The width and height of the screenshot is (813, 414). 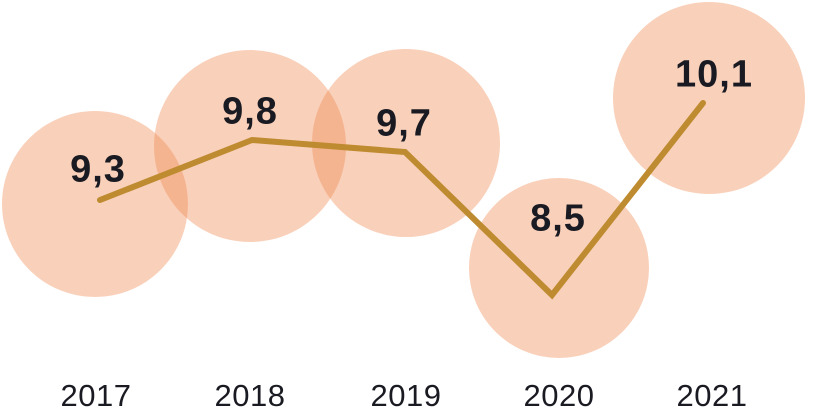 What do you see at coordinates (712, 395) in the screenshot?
I see `x-tick-2021: 2021` at bounding box center [712, 395].